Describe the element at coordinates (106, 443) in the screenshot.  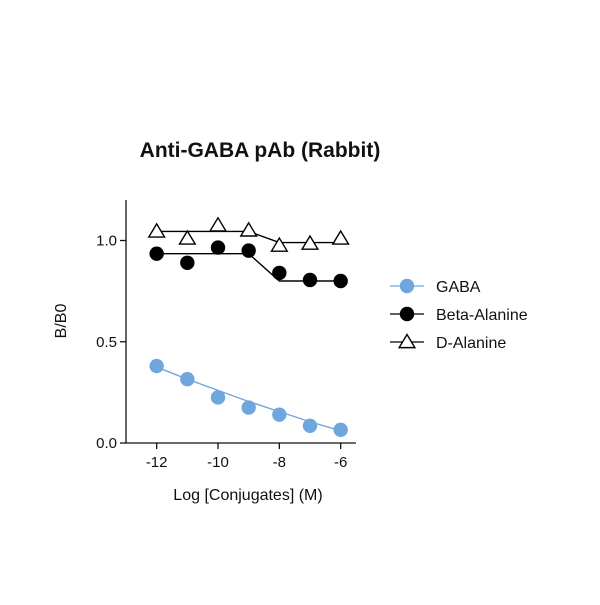
I see `y-tick-label: 0.0` at that location.